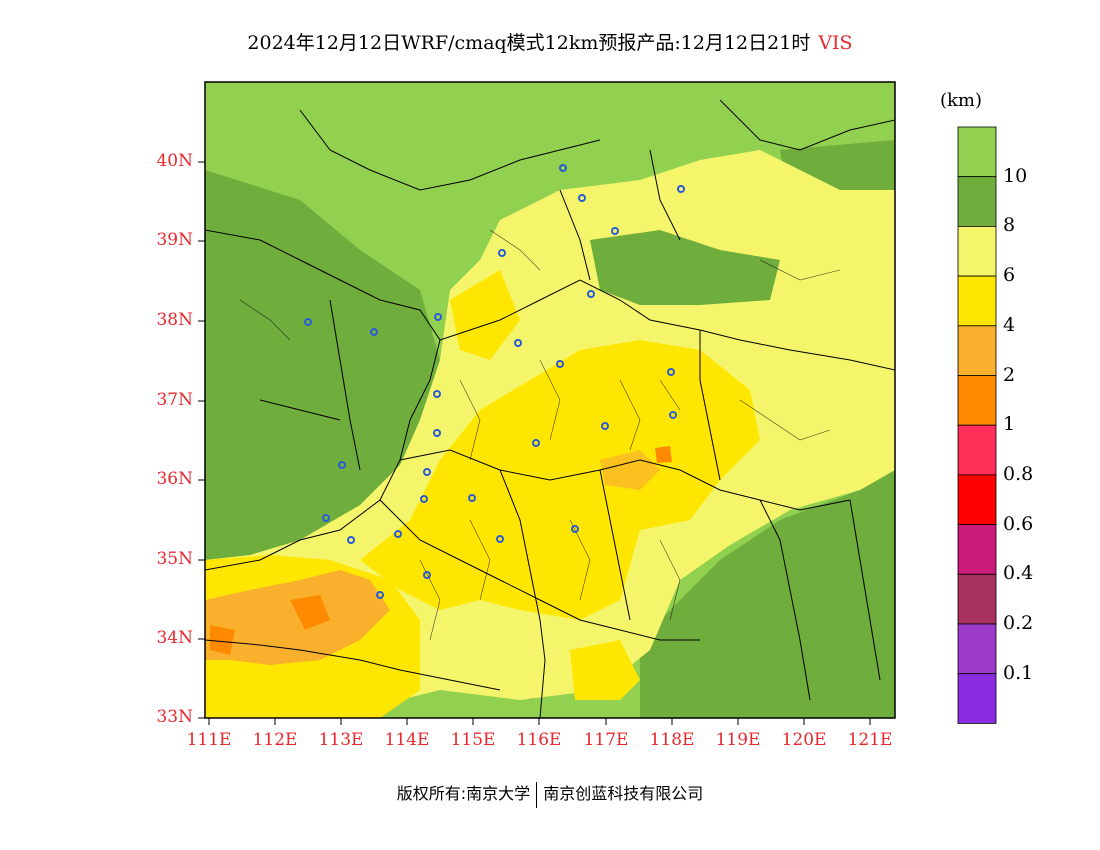 Image resolution: width=1100 pixels, height=850 pixels. Describe the element at coordinates (1018, 672) in the screenshot. I see `colorbar-label: 0.1` at that location.